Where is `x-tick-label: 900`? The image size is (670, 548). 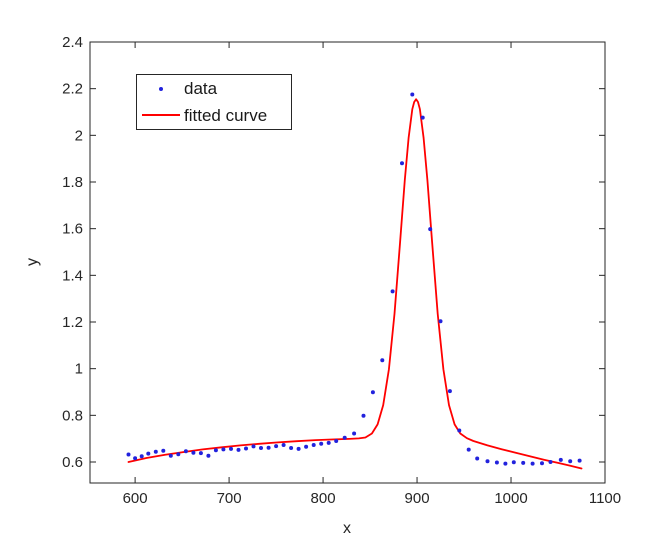
x-tick-label: 900 is located at coordinates (417, 498).